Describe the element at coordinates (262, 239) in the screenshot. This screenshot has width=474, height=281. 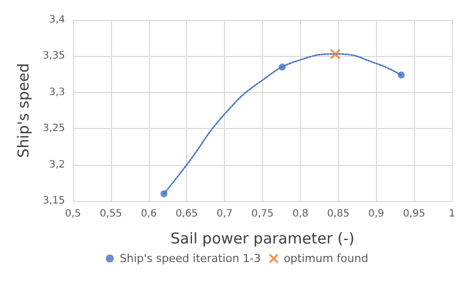
I see `x-axis-title: Sail power parameter (-)` at that location.